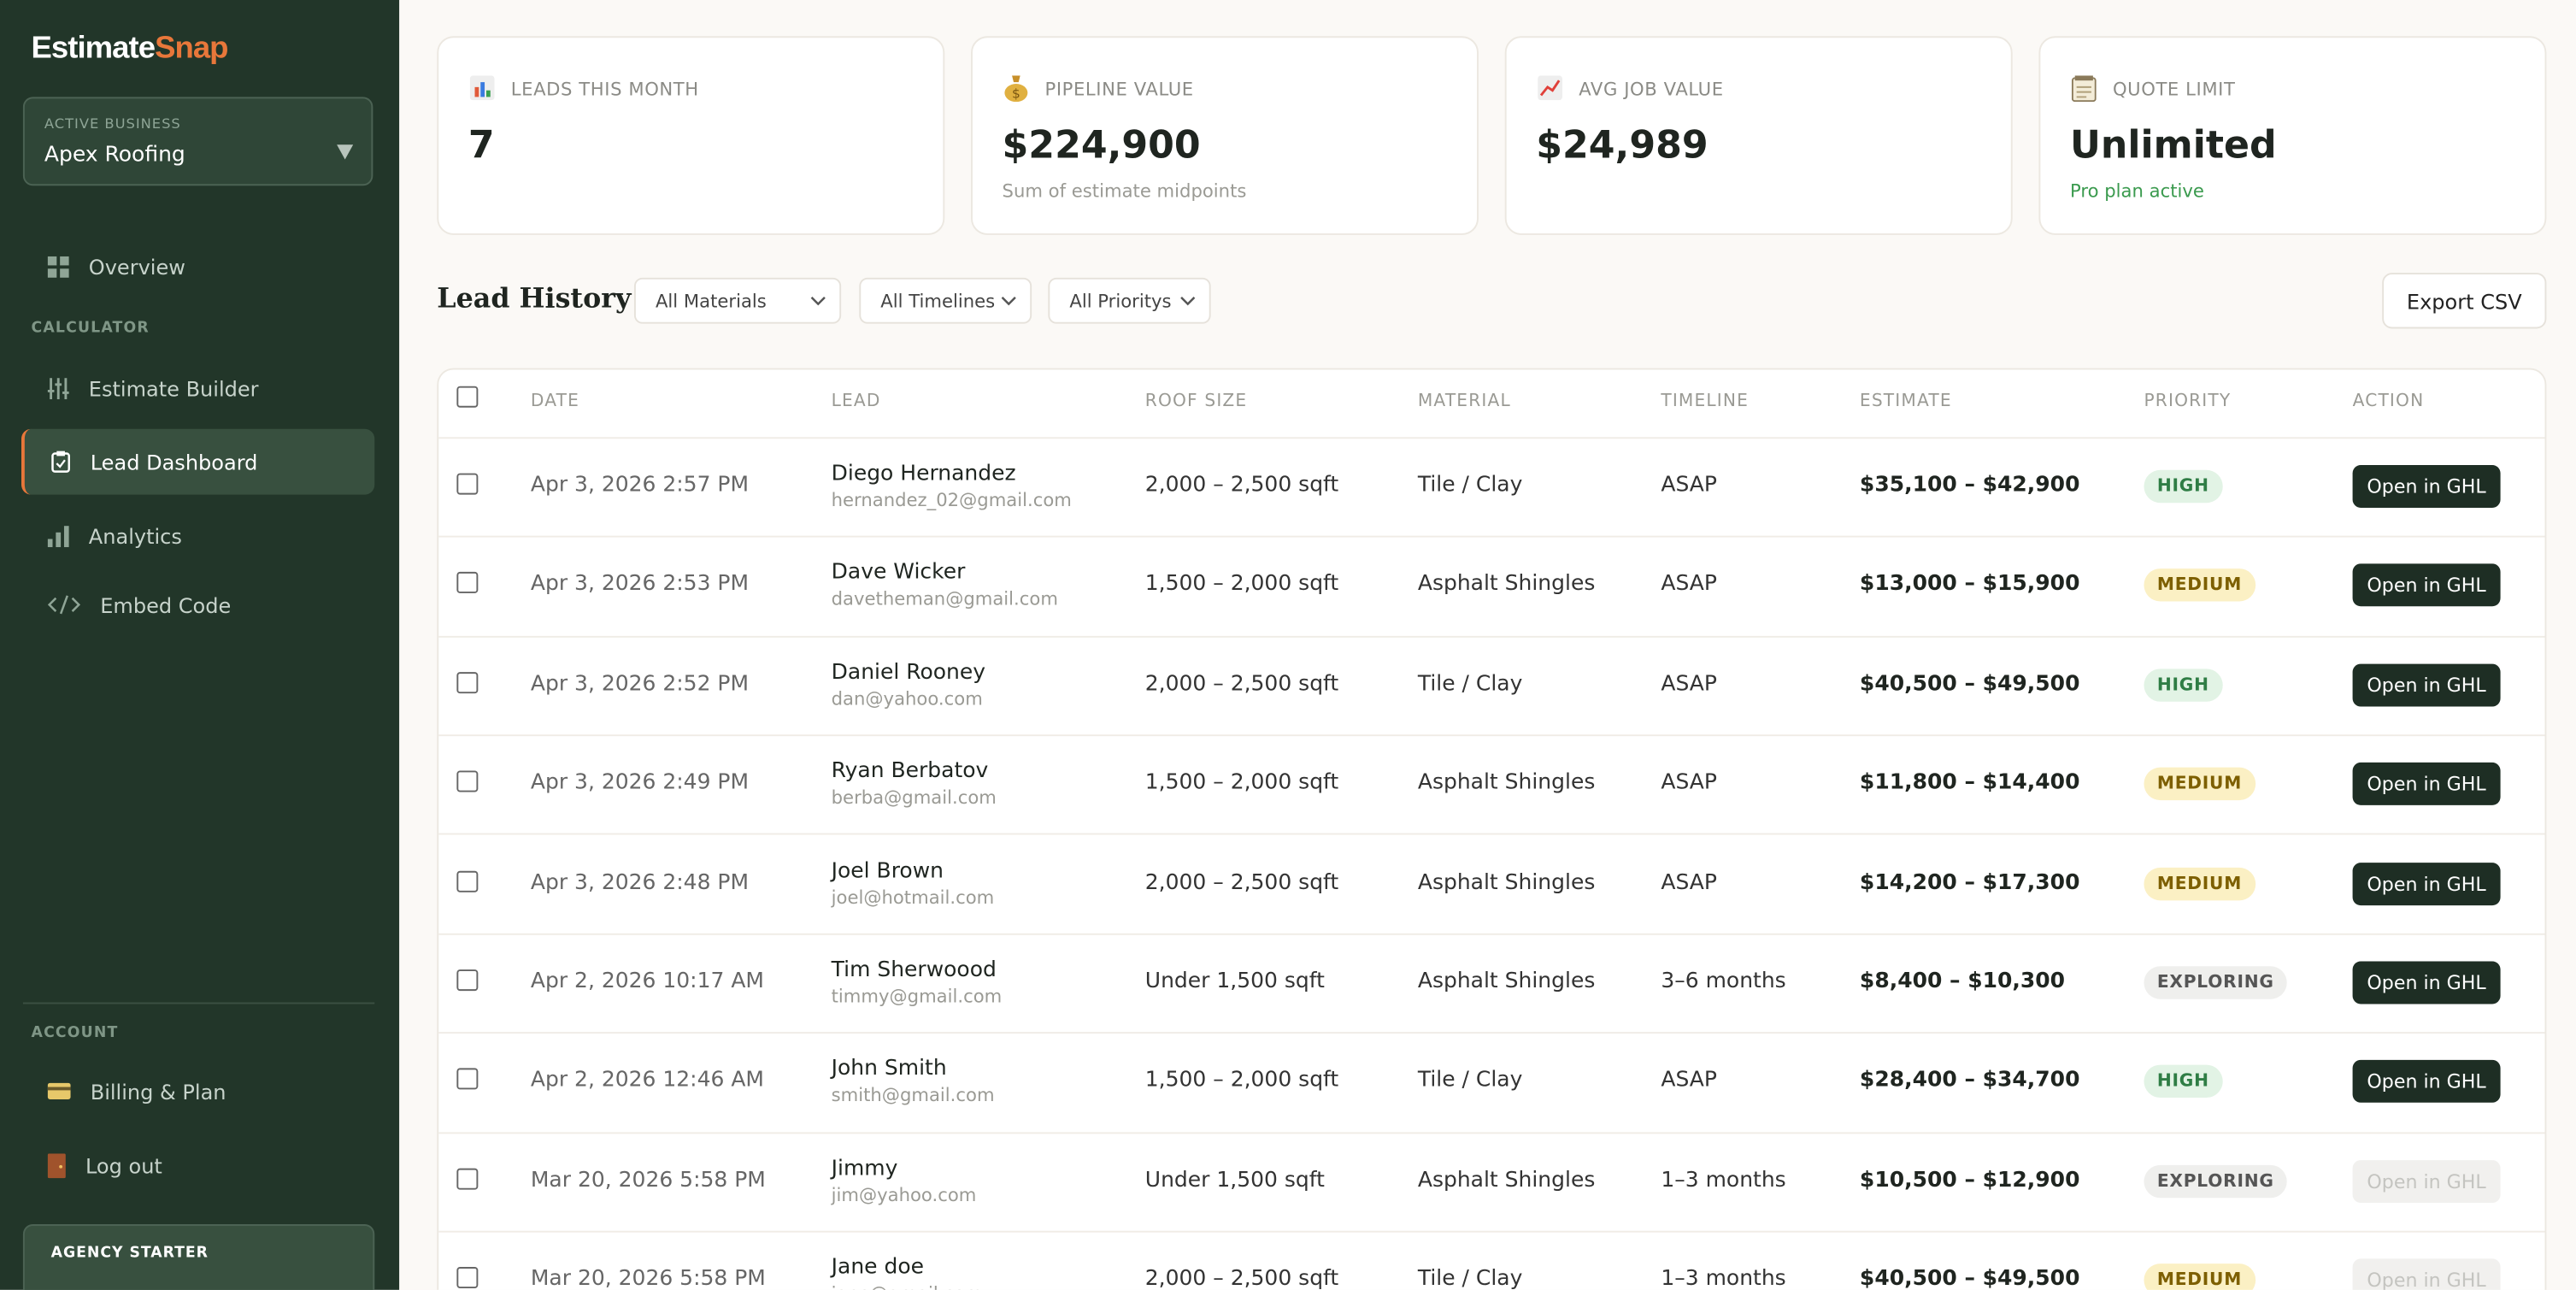  What do you see at coordinates (945, 301) in the screenshot?
I see `filter-dropdown: All Timelines` at bounding box center [945, 301].